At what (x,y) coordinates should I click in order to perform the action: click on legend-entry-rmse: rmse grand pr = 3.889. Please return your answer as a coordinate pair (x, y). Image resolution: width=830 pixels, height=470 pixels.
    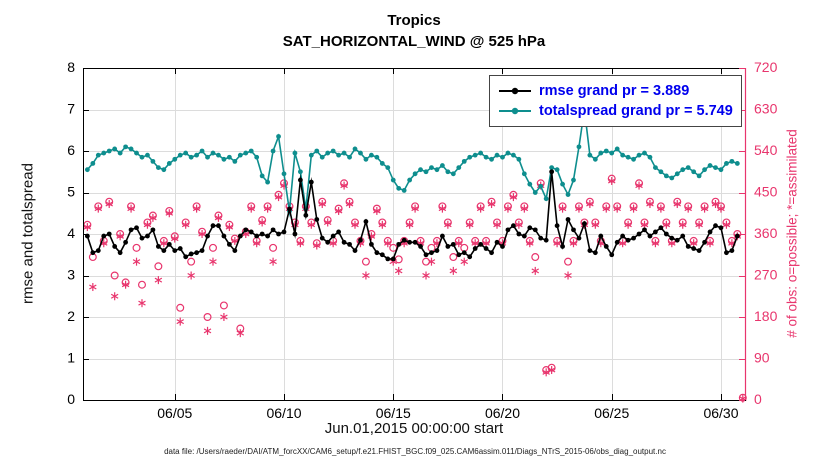
    Looking at the image, I should click on (615, 91).